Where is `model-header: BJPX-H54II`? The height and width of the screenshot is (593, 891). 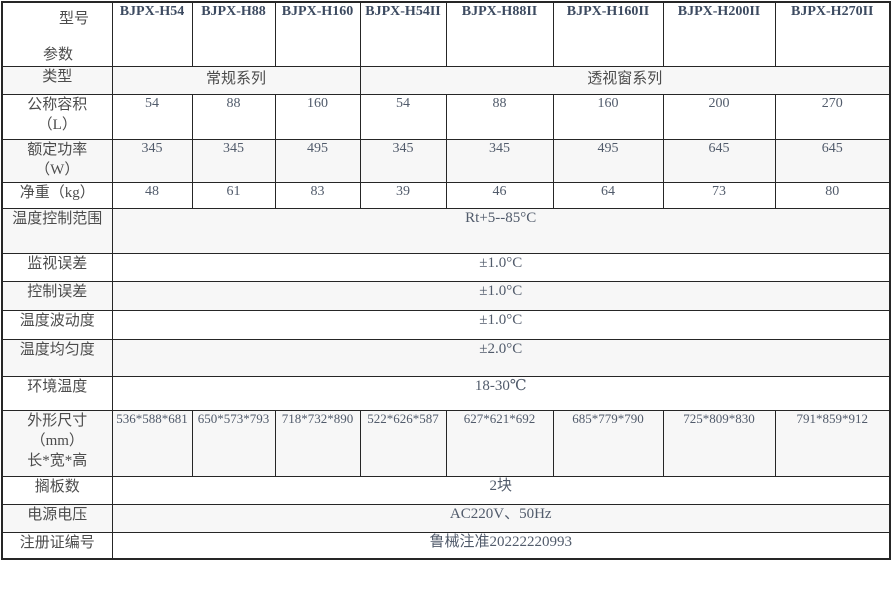 model-header: BJPX-H54II is located at coordinates (403, 34).